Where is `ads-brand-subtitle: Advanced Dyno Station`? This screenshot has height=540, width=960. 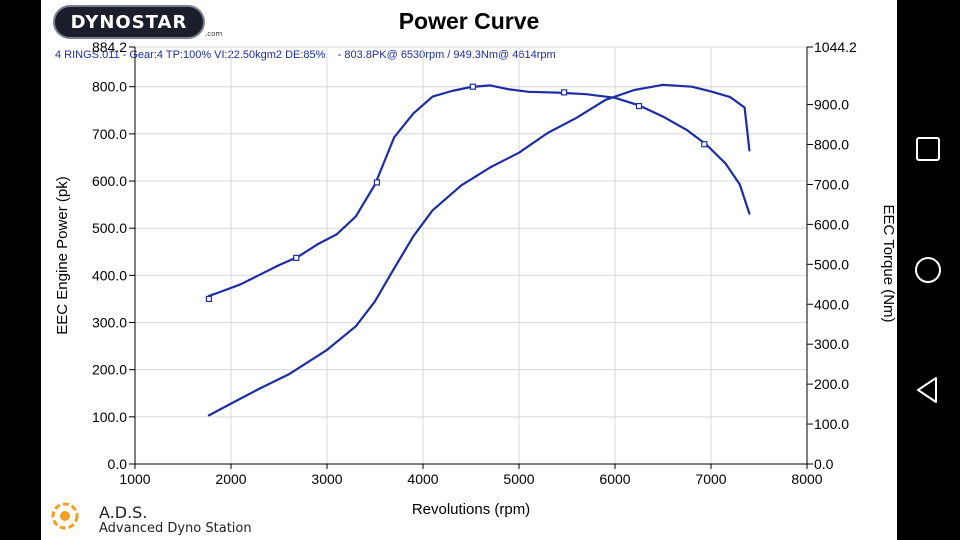 ads-brand-subtitle: Advanced Dyno Station is located at coordinates (175, 528).